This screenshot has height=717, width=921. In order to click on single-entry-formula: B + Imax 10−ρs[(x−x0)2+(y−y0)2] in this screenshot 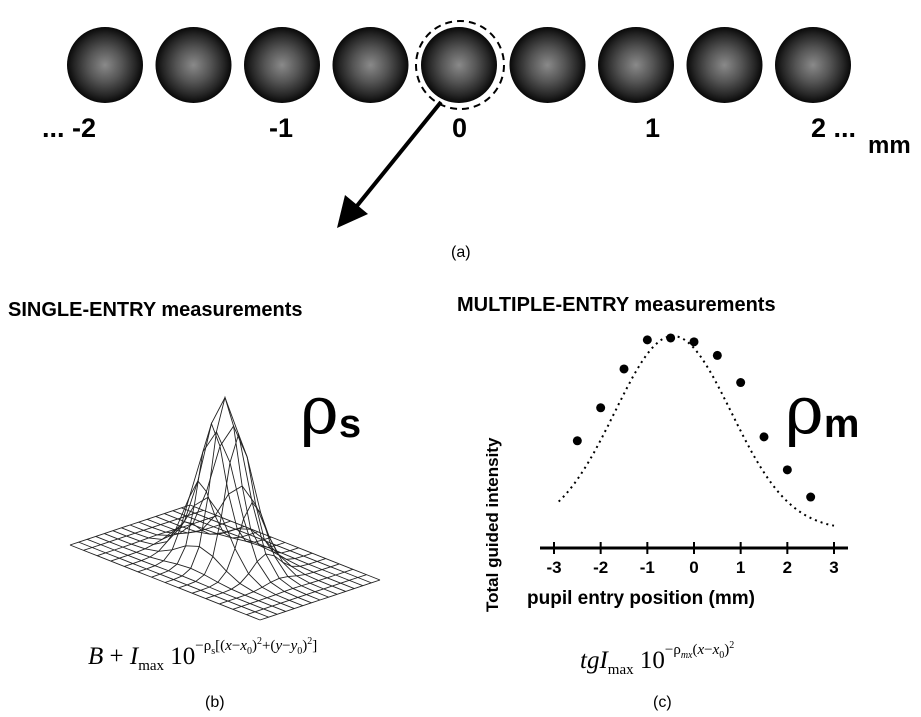, I will do `click(203, 655)`.